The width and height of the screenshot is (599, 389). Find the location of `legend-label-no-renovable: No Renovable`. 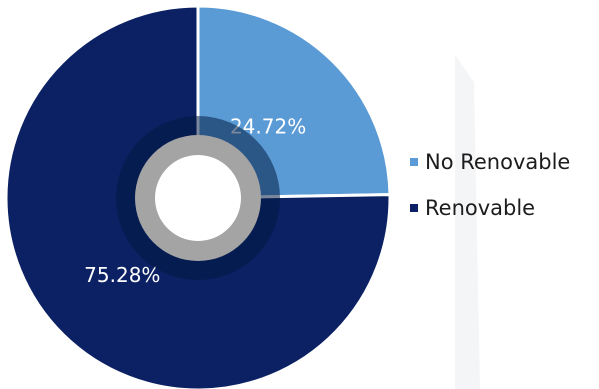

legend-label-no-renovable: No Renovable is located at coordinates (498, 162).